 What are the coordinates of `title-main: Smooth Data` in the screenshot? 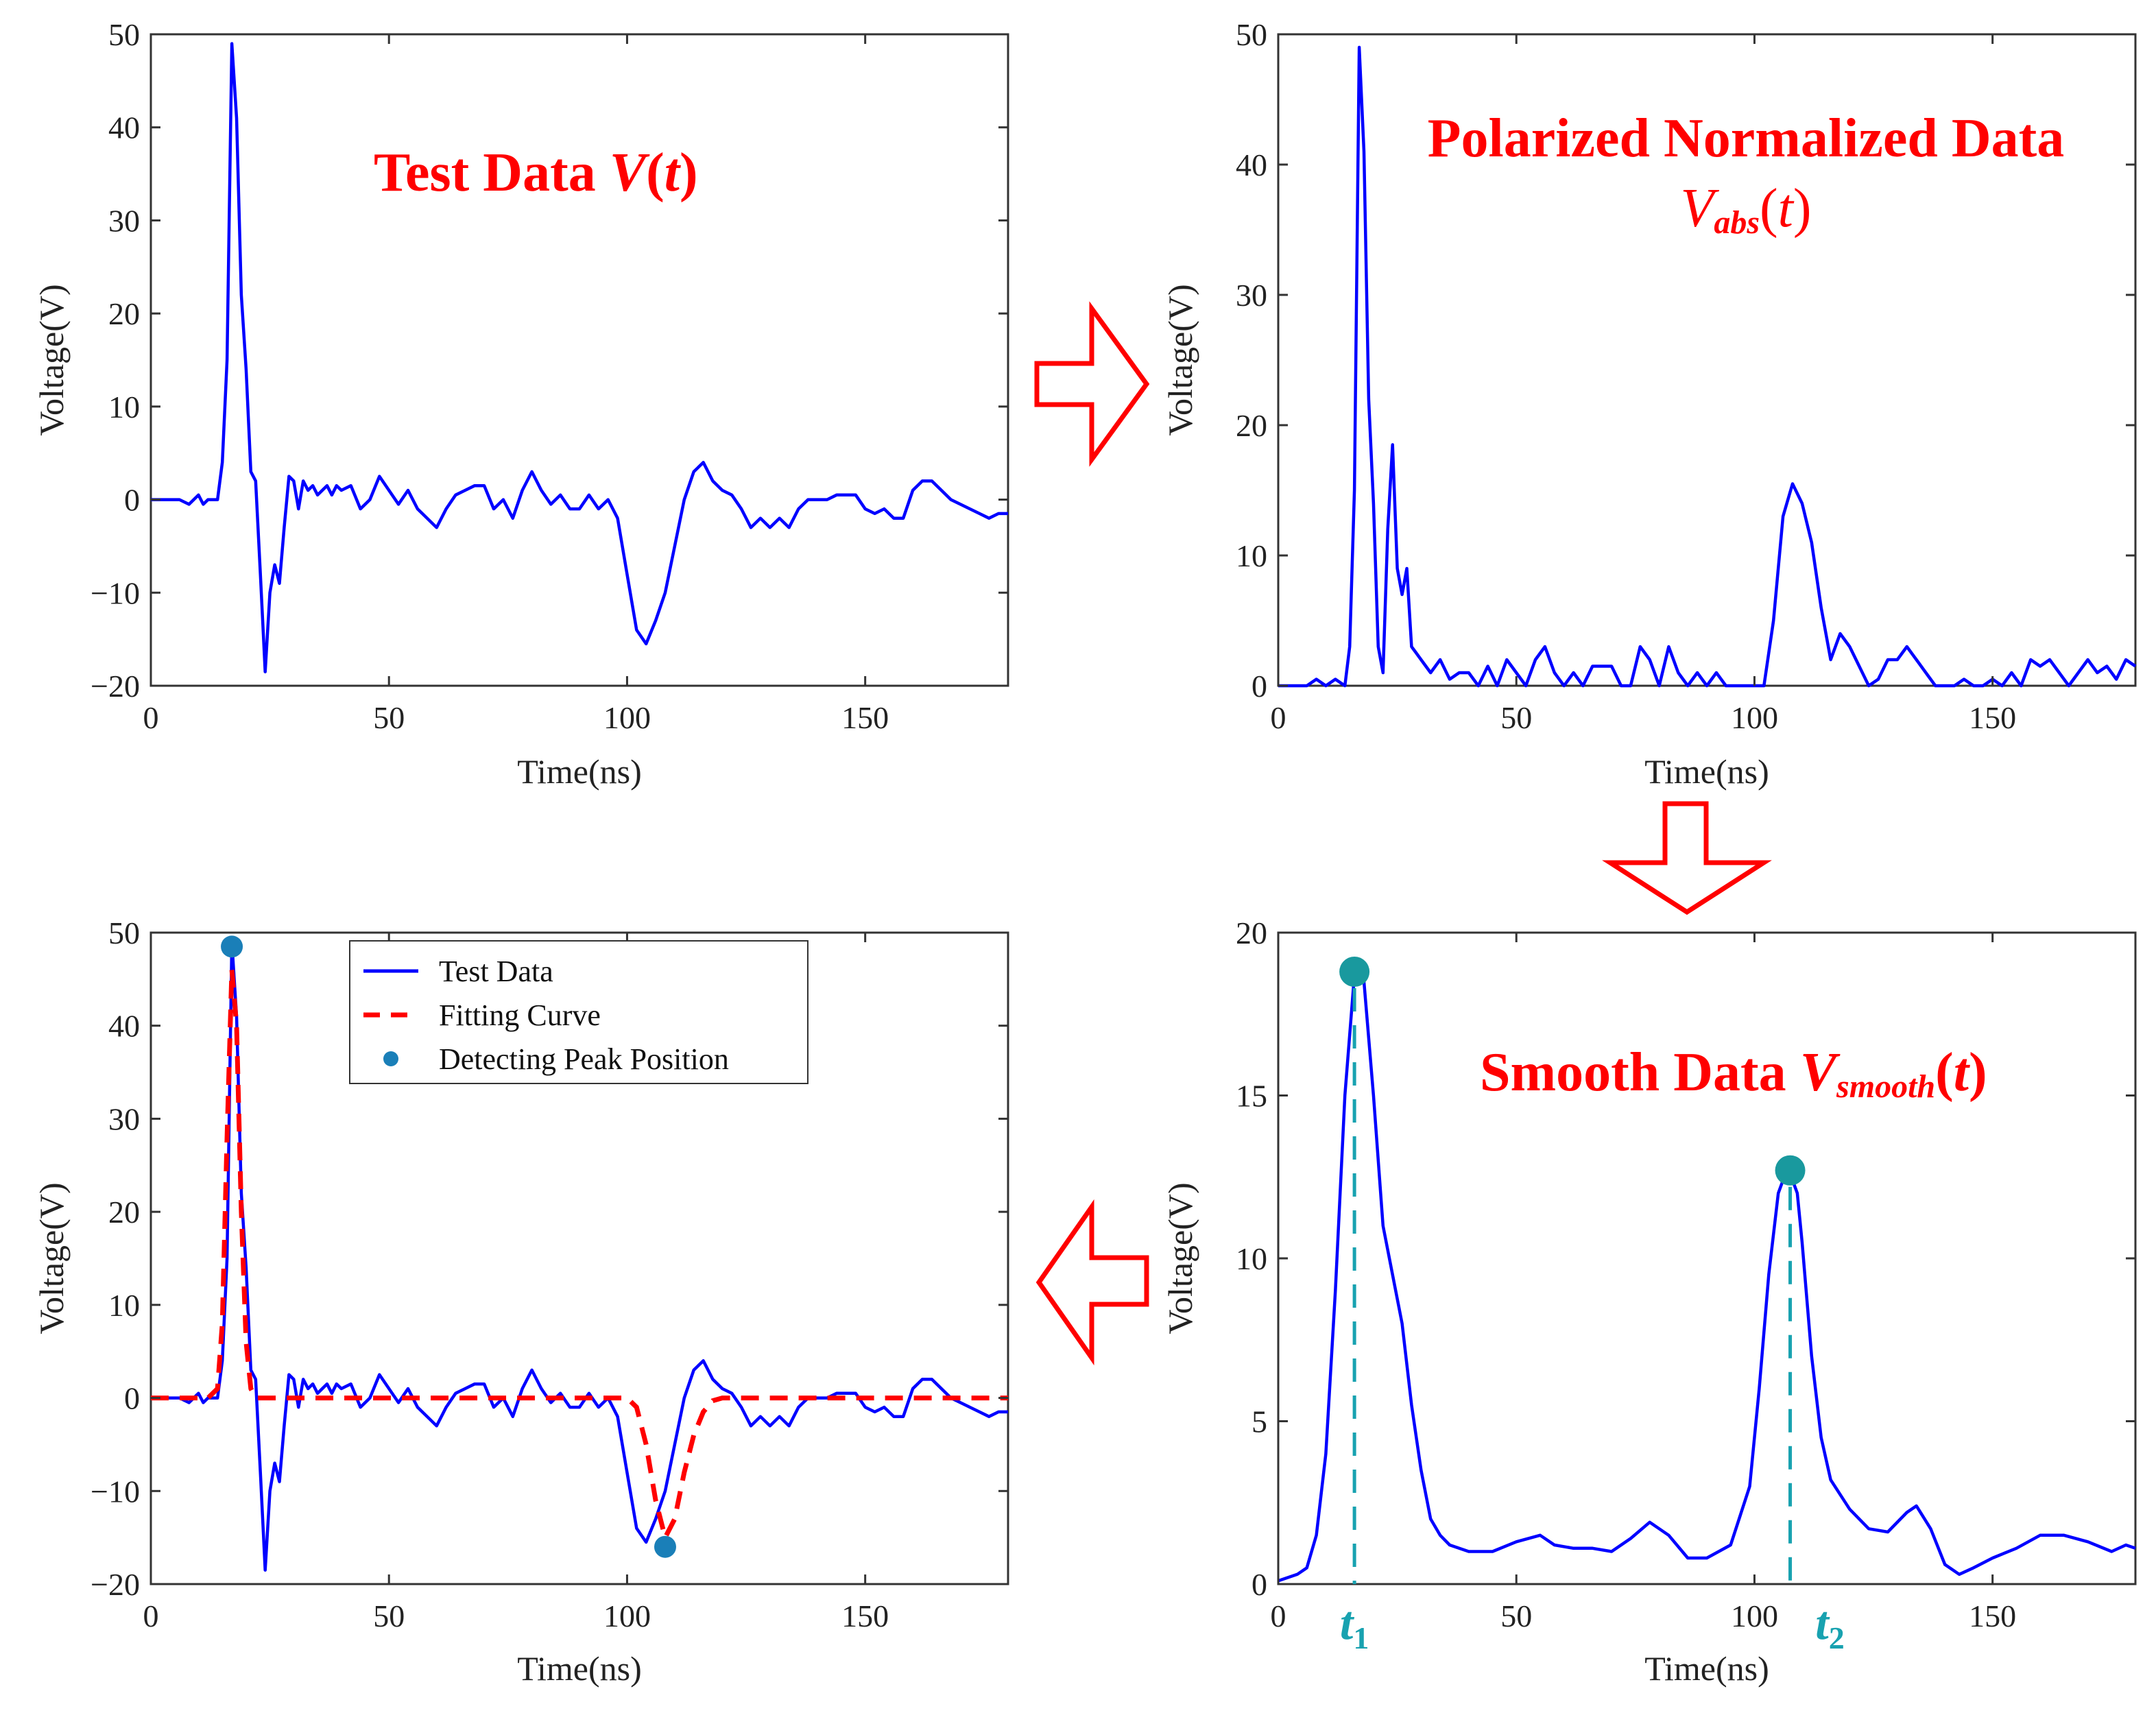 It's located at (1640, 1072).